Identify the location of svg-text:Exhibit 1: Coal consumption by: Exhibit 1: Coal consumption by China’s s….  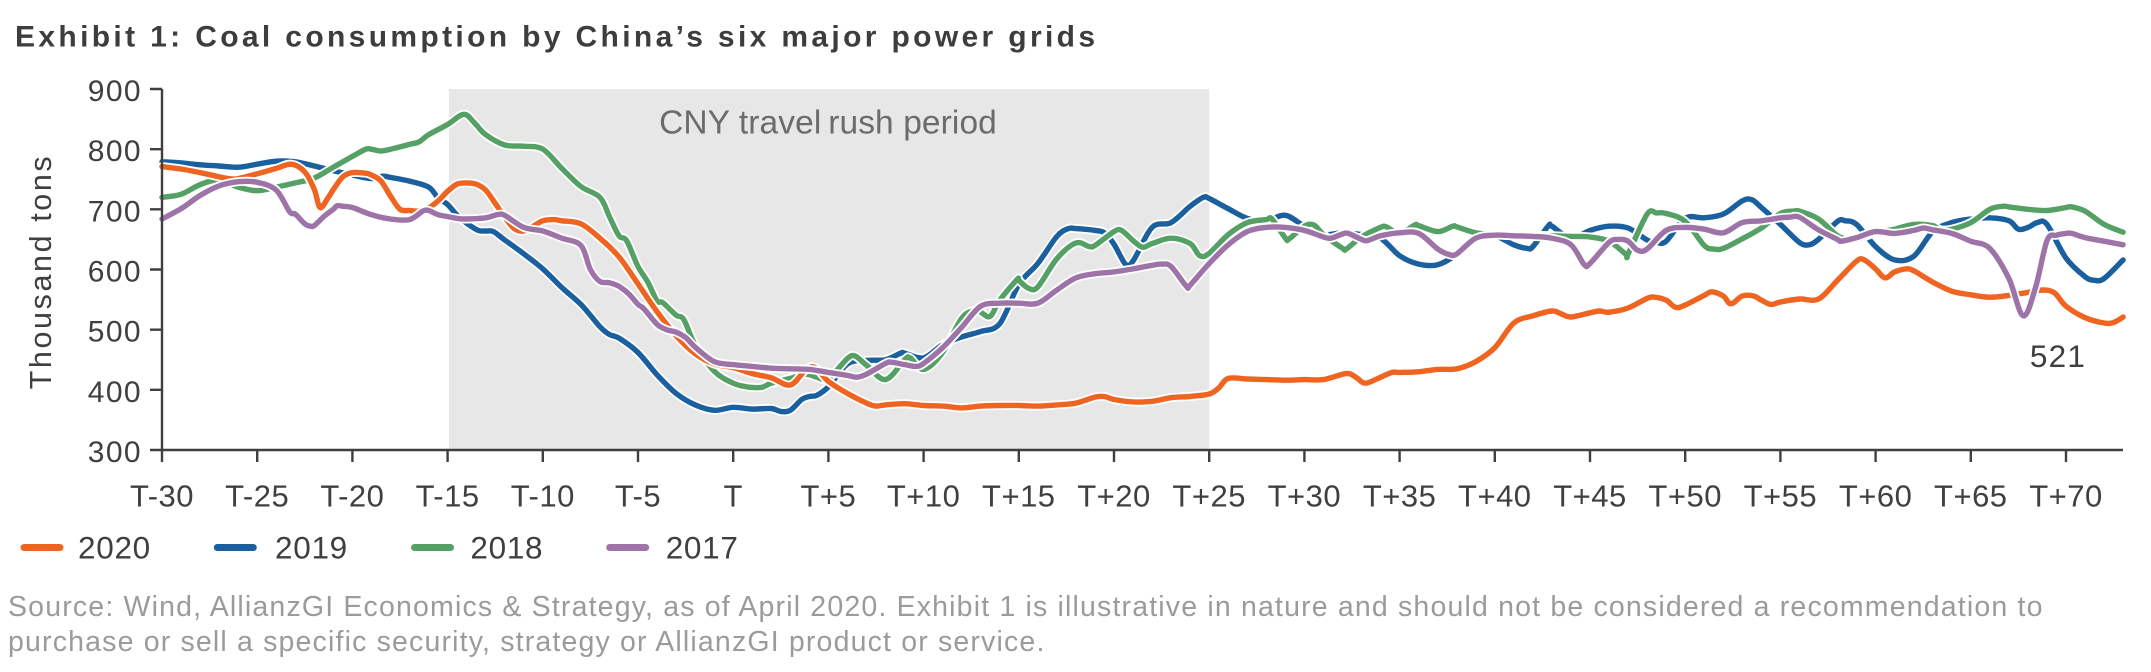
(556, 37).